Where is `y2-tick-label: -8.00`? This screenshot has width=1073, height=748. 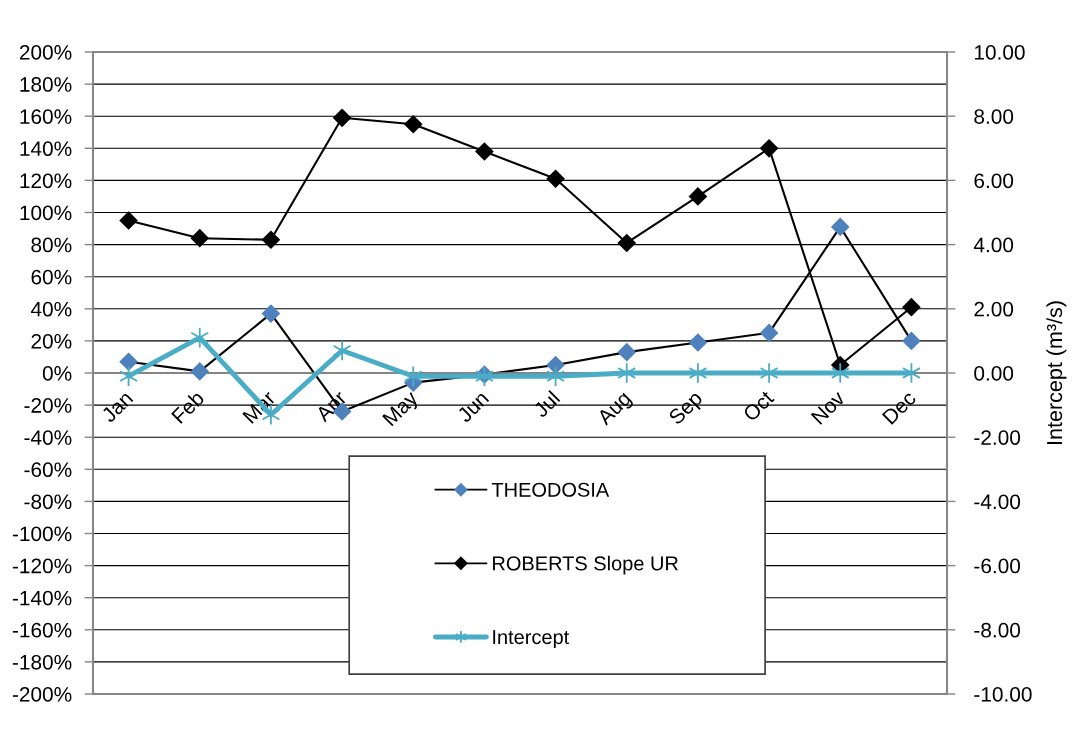 y2-tick-label: -8.00 is located at coordinates (997, 630).